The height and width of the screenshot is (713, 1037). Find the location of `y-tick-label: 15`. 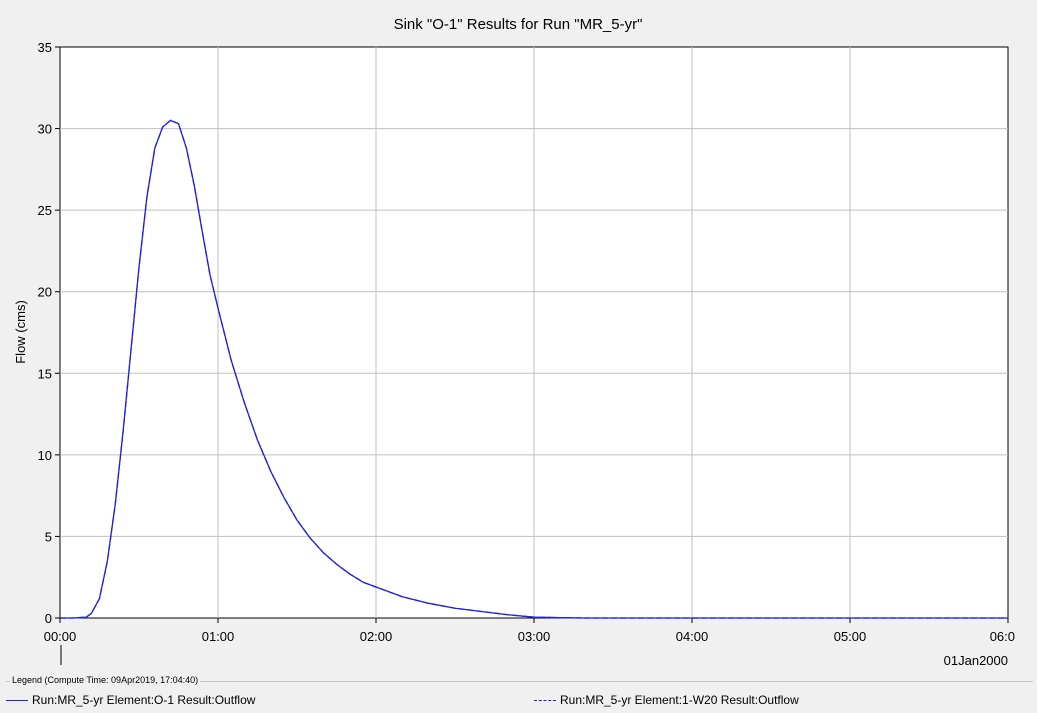

y-tick-label: 15 is located at coordinates (45, 373).